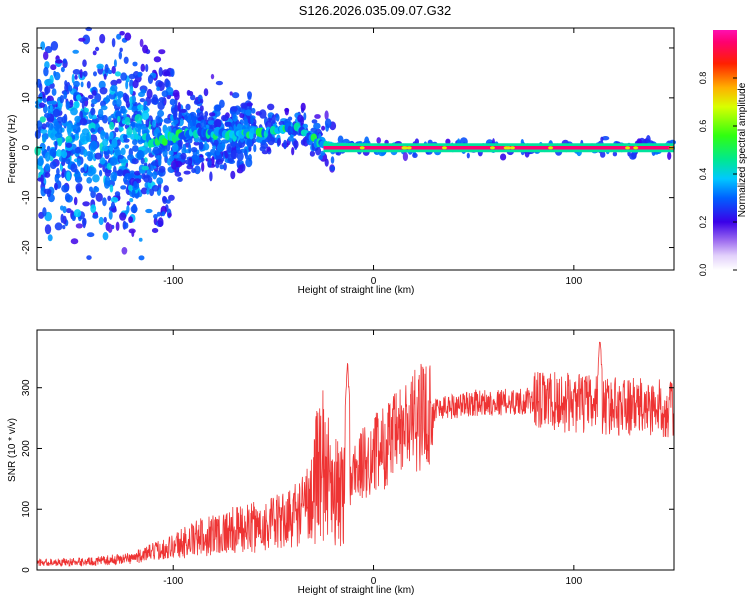 The height and width of the screenshot is (600, 750). I want to click on colorbar-tick-label: 0.6, so click(703, 126).